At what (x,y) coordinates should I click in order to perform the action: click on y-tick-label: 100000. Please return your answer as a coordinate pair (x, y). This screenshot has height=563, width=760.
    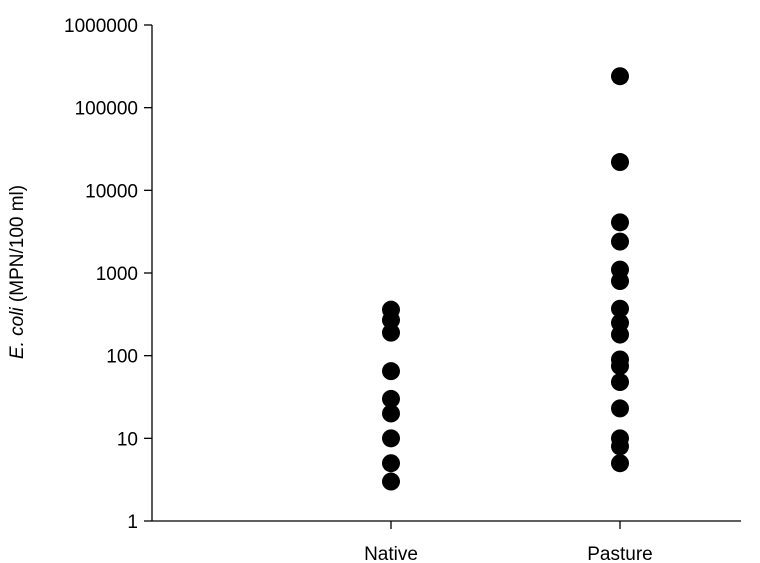
    Looking at the image, I should click on (106, 109).